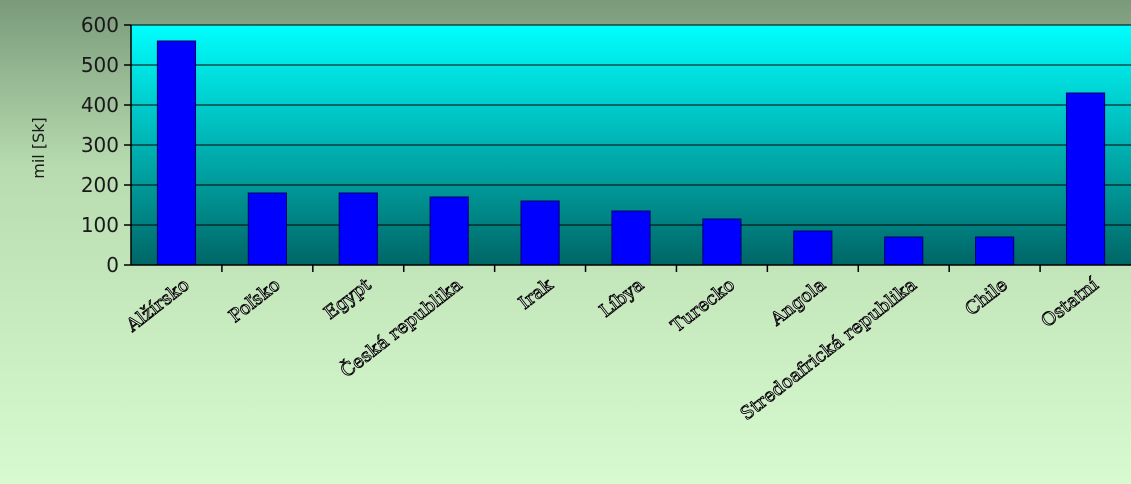 The image size is (1131, 484). Describe the element at coordinates (100, 25) in the screenshot. I see `y-tick-label: 600` at that location.